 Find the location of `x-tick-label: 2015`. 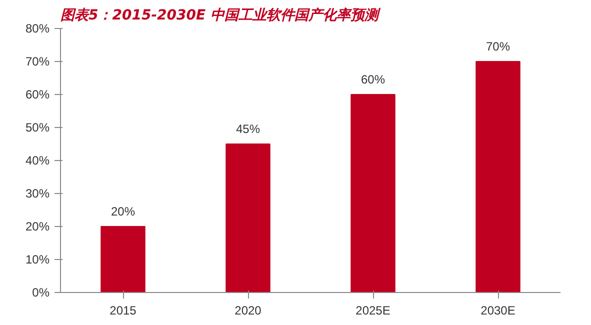

x-tick-label: 2015 is located at coordinates (123, 311).